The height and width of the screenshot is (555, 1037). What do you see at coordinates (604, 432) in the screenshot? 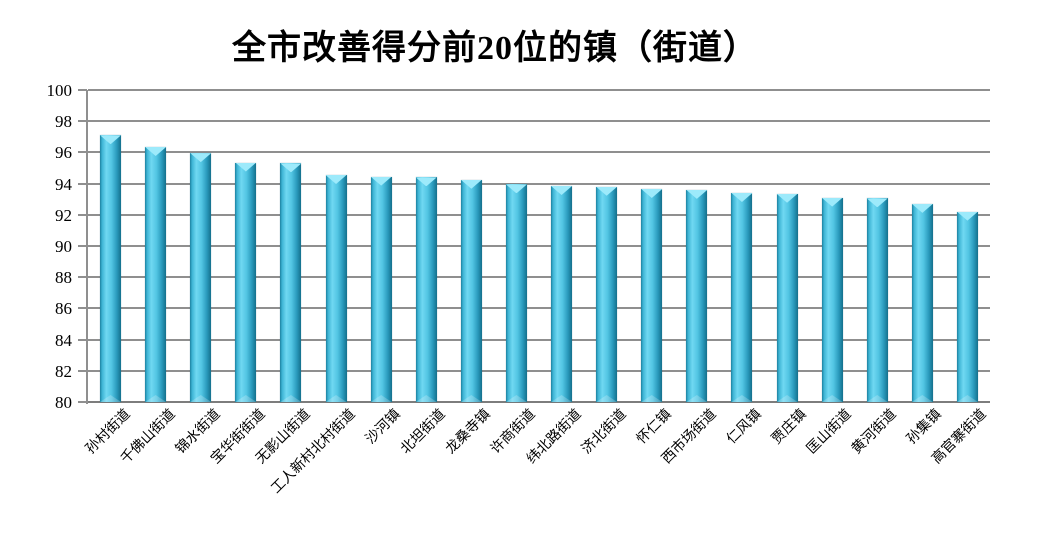
I see `x-axis-label: 济北街道` at bounding box center [604, 432].